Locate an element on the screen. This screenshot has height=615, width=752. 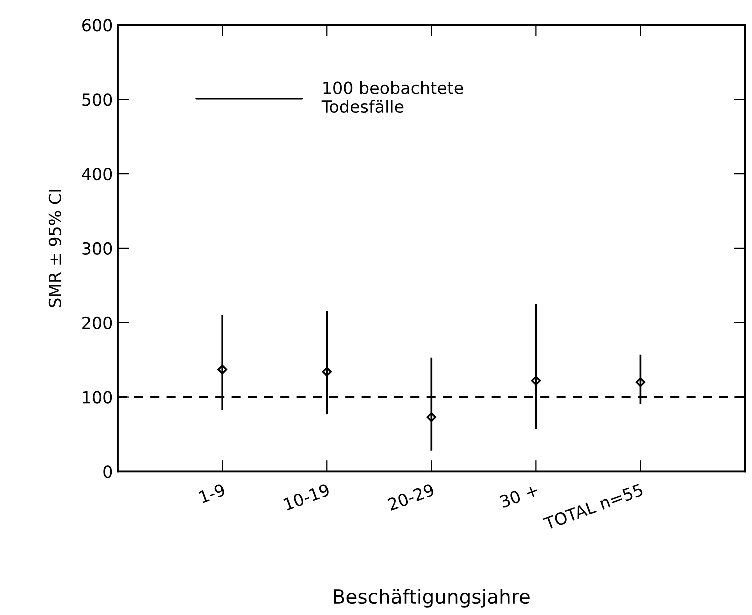
y-tick-label: 200 is located at coordinates (97, 323).